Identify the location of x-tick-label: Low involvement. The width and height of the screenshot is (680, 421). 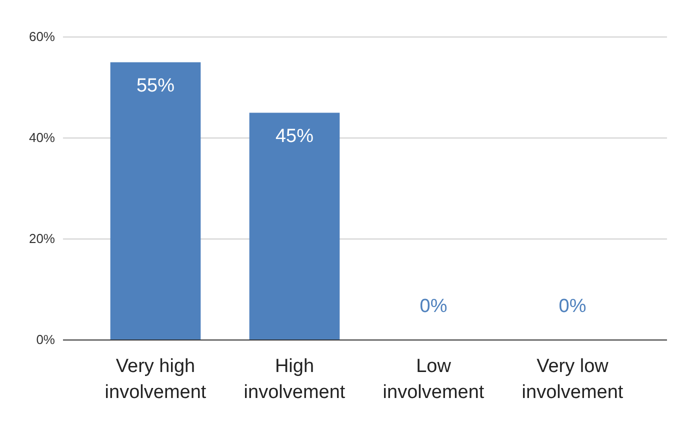
(433, 379).